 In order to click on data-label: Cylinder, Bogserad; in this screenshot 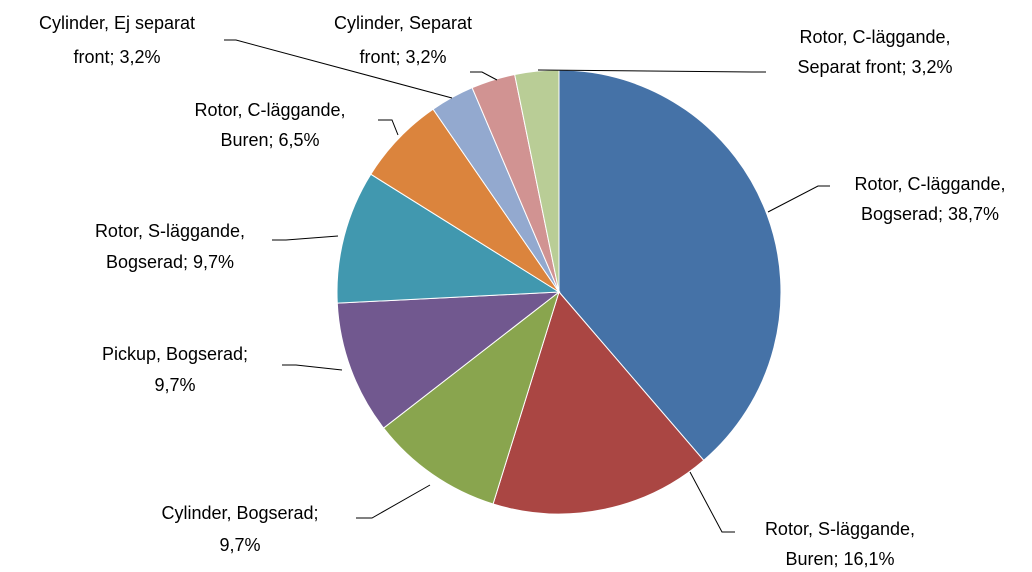, I will do `click(239, 513)`.